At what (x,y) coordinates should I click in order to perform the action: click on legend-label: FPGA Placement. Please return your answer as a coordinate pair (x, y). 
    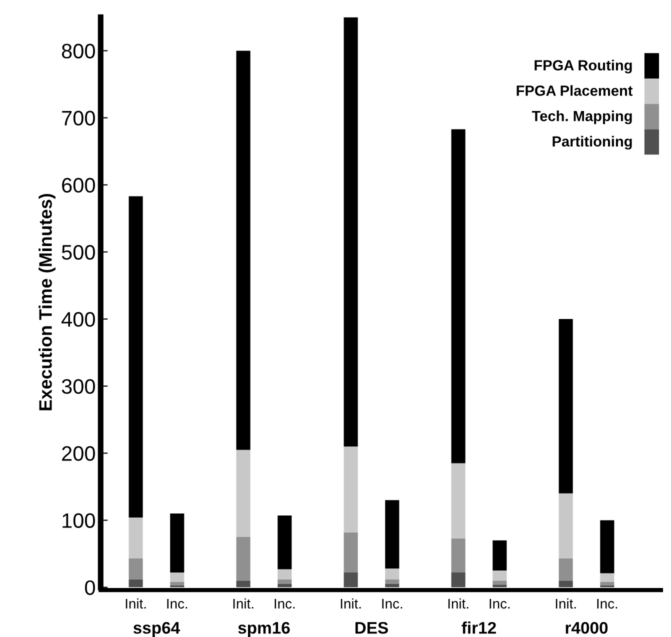
    Looking at the image, I should click on (574, 90).